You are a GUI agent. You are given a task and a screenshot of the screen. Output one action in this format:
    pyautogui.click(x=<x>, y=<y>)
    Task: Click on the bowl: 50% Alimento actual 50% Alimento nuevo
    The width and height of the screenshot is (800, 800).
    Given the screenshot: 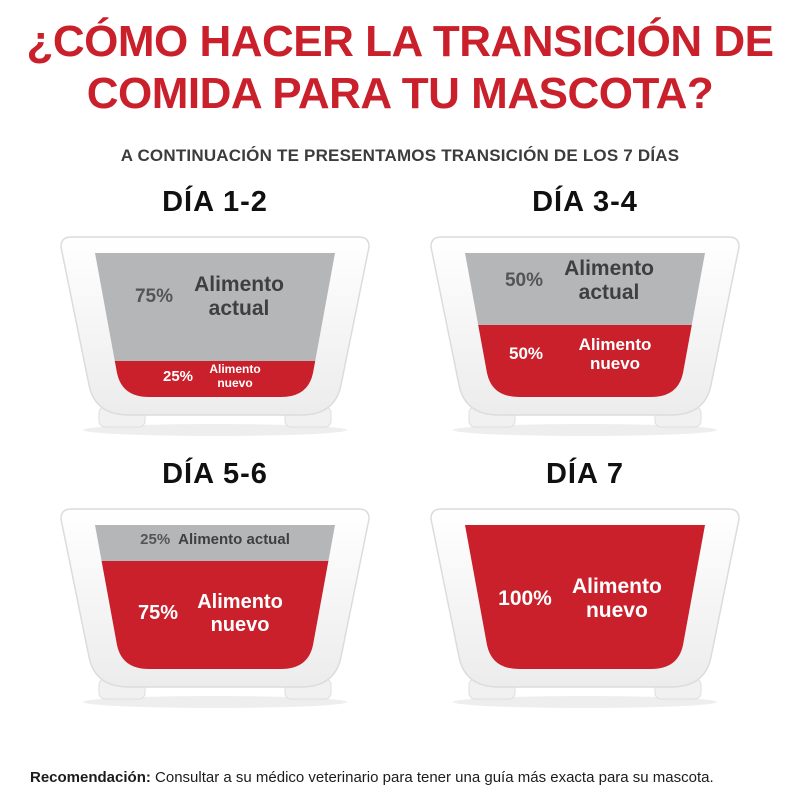 What is the action you would take?
    pyautogui.click(x=585, y=332)
    